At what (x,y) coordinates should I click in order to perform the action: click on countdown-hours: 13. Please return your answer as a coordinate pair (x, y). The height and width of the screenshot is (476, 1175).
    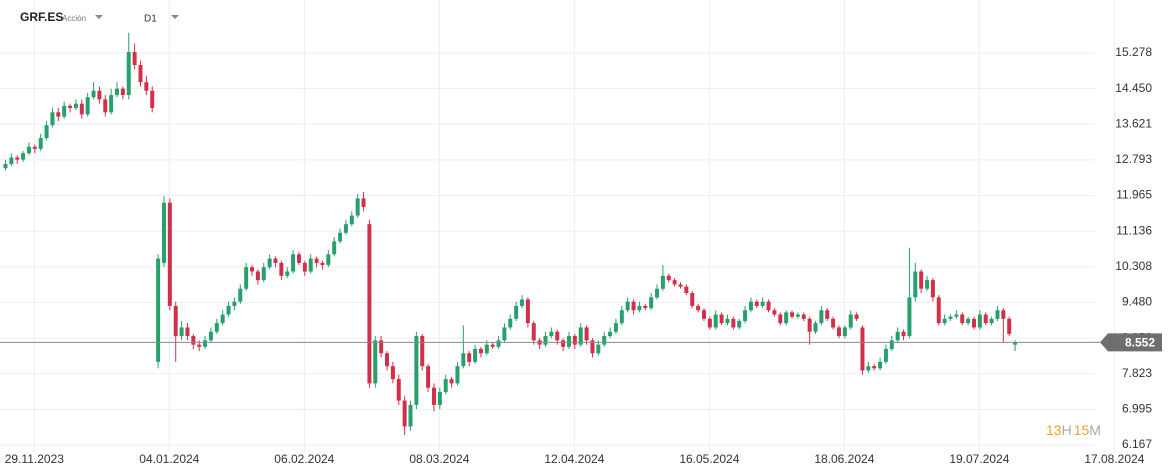
    Looking at the image, I should click on (1054, 430).